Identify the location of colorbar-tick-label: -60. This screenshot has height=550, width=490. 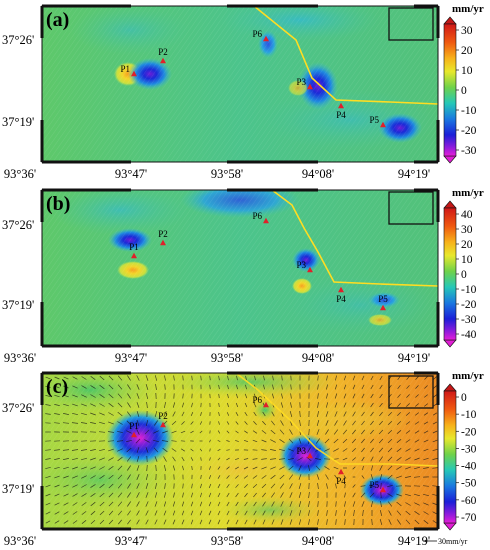
(469, 501).